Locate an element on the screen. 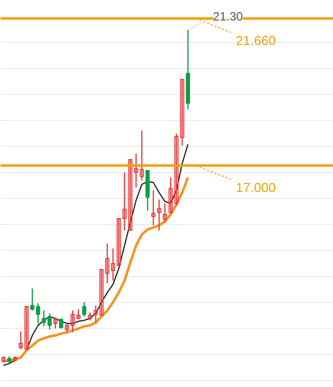 The height and width of the screenshot is (387, 333). ref-line-label: 21.660 is located at coordinates (256, 40).